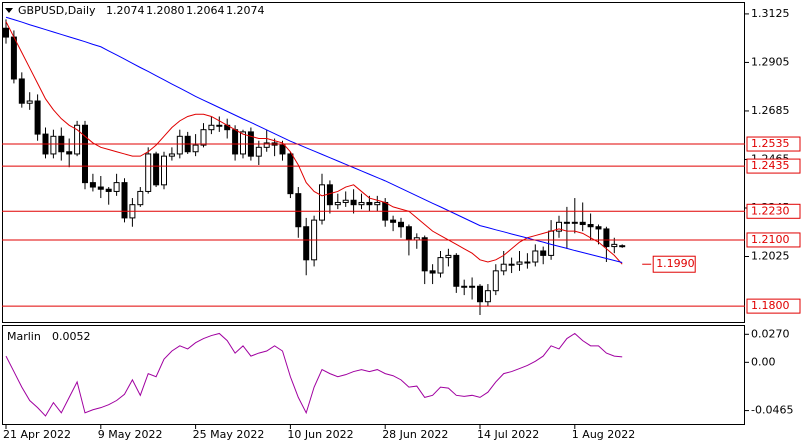 The width and height of the screenshot is (803, 445). Describe the element at coordinates (770, 256) in the screenshot. I see `y-tick-label: 1.2025` at that location.